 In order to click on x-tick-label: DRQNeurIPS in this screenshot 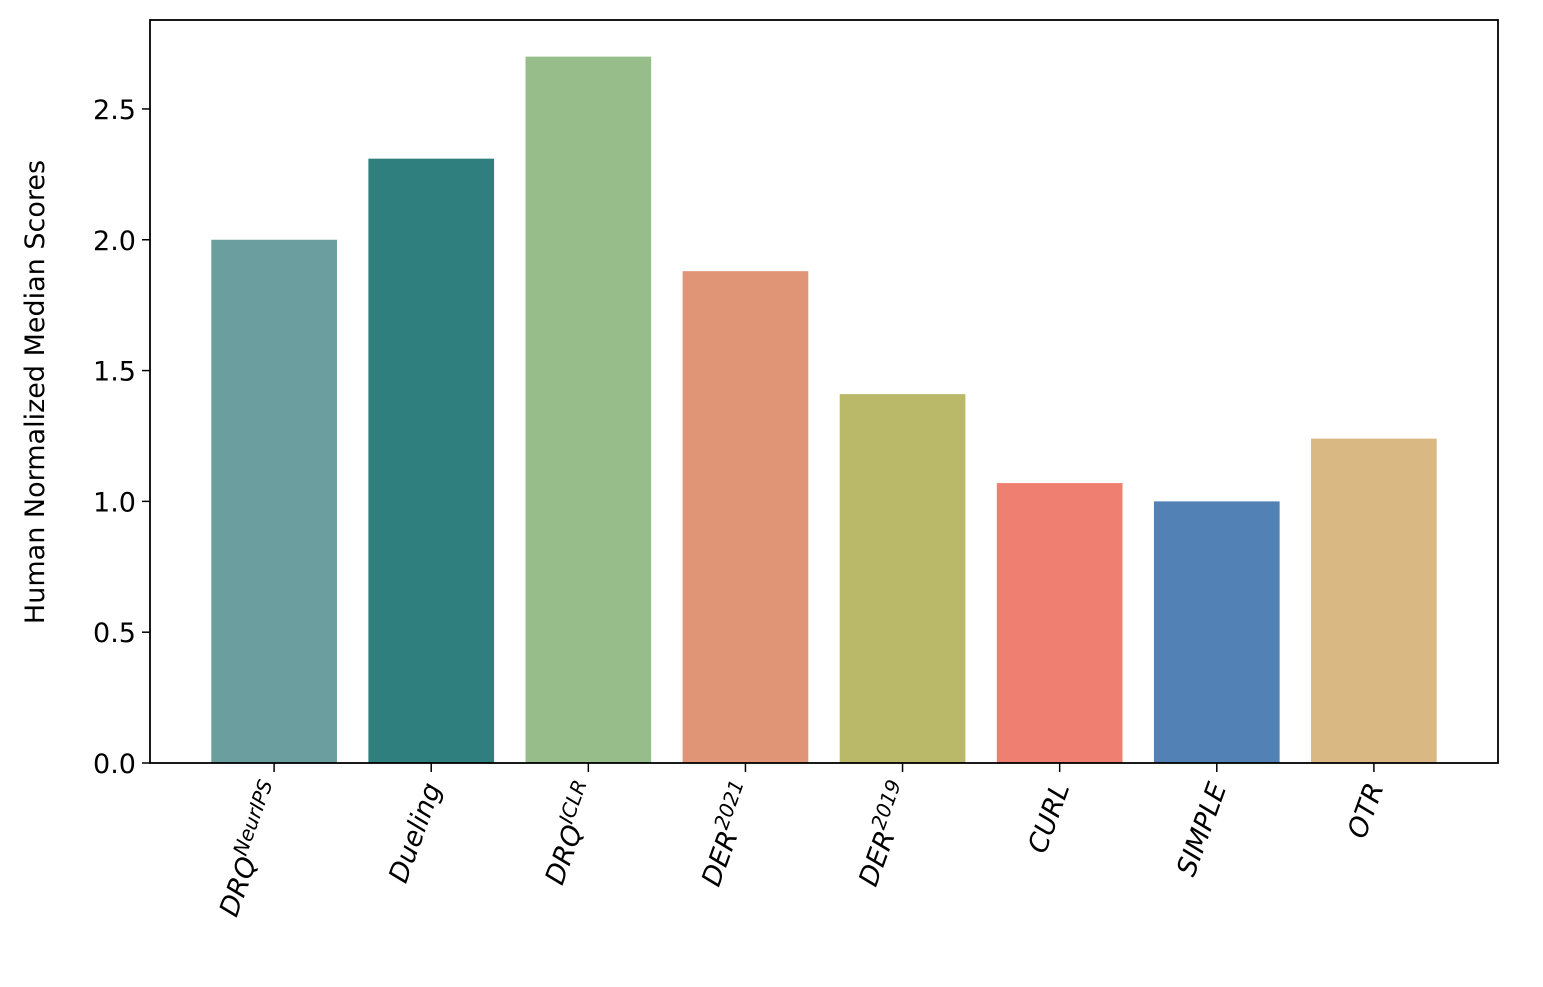, I will do `click(249, 848)`.